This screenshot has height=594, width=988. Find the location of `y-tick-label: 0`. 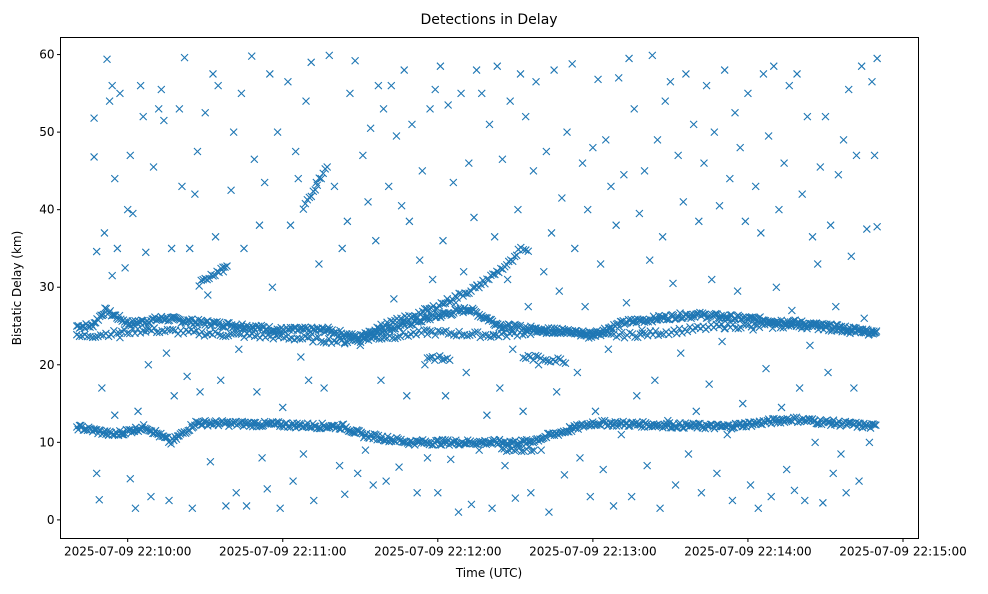

y-tick-label: 0 is located at coordinates (51, 520).